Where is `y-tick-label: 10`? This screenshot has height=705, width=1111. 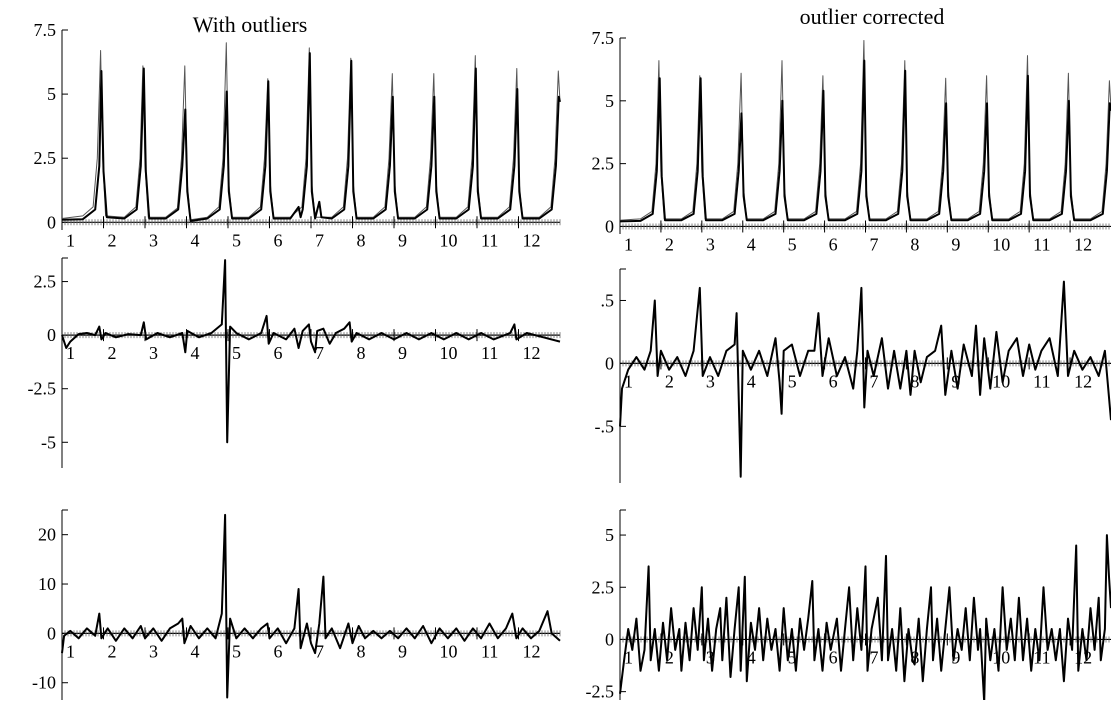 y-tick-label: 10 is located at coordinates (47, 584).